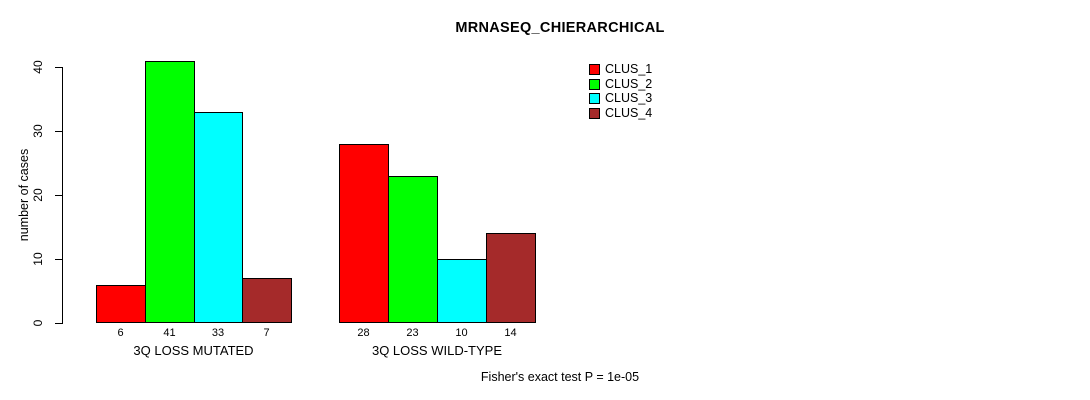 The width and height of the screenshot is (1090, 400). Describe the element at coordinates (462, 291) in the screenshot. I see `bar-clus_3-group2` at that location.